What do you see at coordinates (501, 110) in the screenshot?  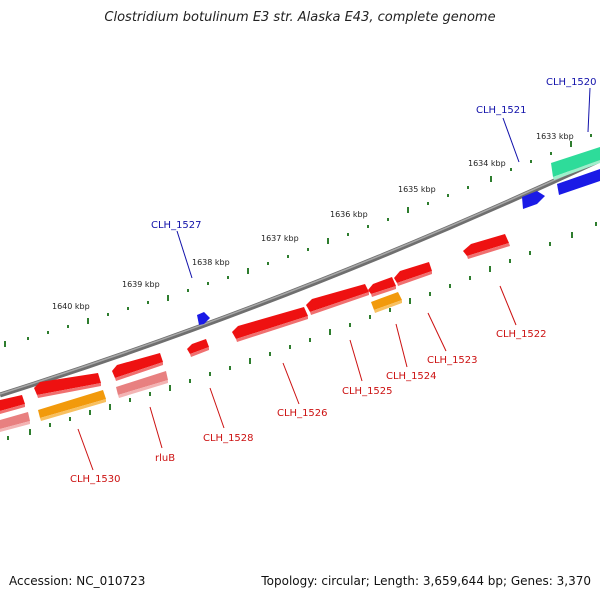 I see `gene-label: CLH_1521` at bounding box center [501, 110].